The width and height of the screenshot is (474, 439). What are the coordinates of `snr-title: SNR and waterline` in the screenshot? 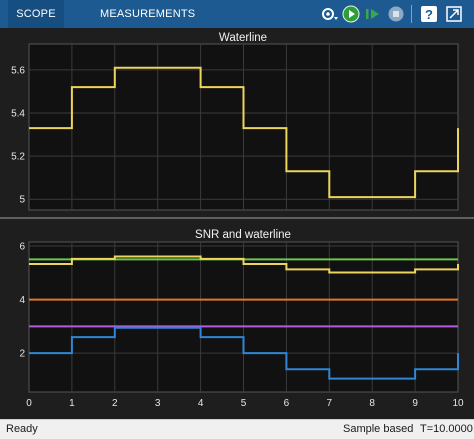 It's located at (243, 235).